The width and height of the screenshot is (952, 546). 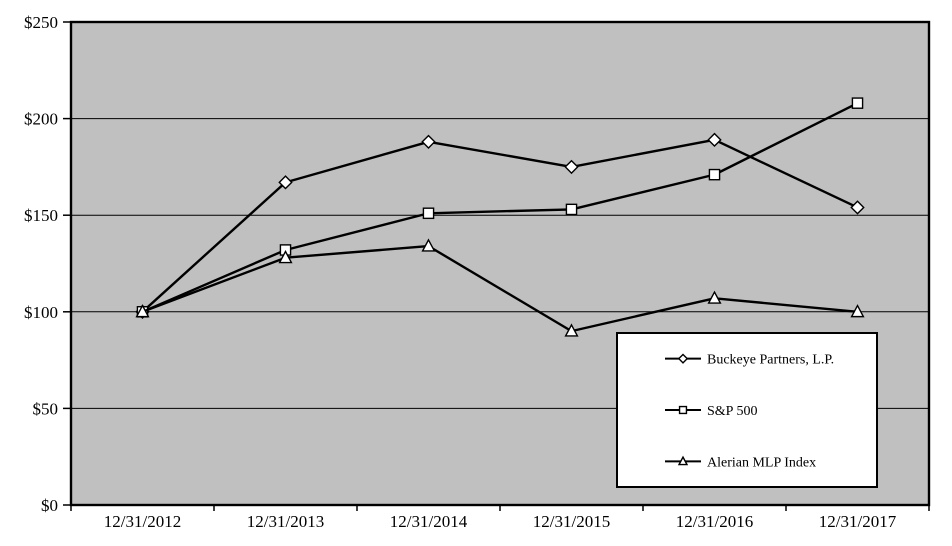 I want to click on x-axis-label: 12/31/2012, so click(x=142, y=521).